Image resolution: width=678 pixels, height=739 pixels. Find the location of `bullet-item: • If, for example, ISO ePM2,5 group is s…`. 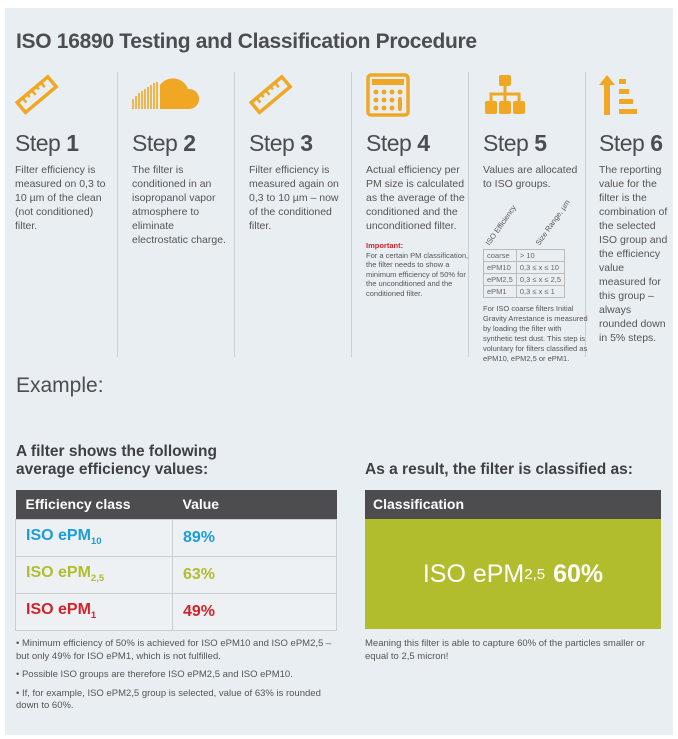

bullet-item: • If, for example, ISO ePM2,5 group is s… is located at coordinates (168, 699).